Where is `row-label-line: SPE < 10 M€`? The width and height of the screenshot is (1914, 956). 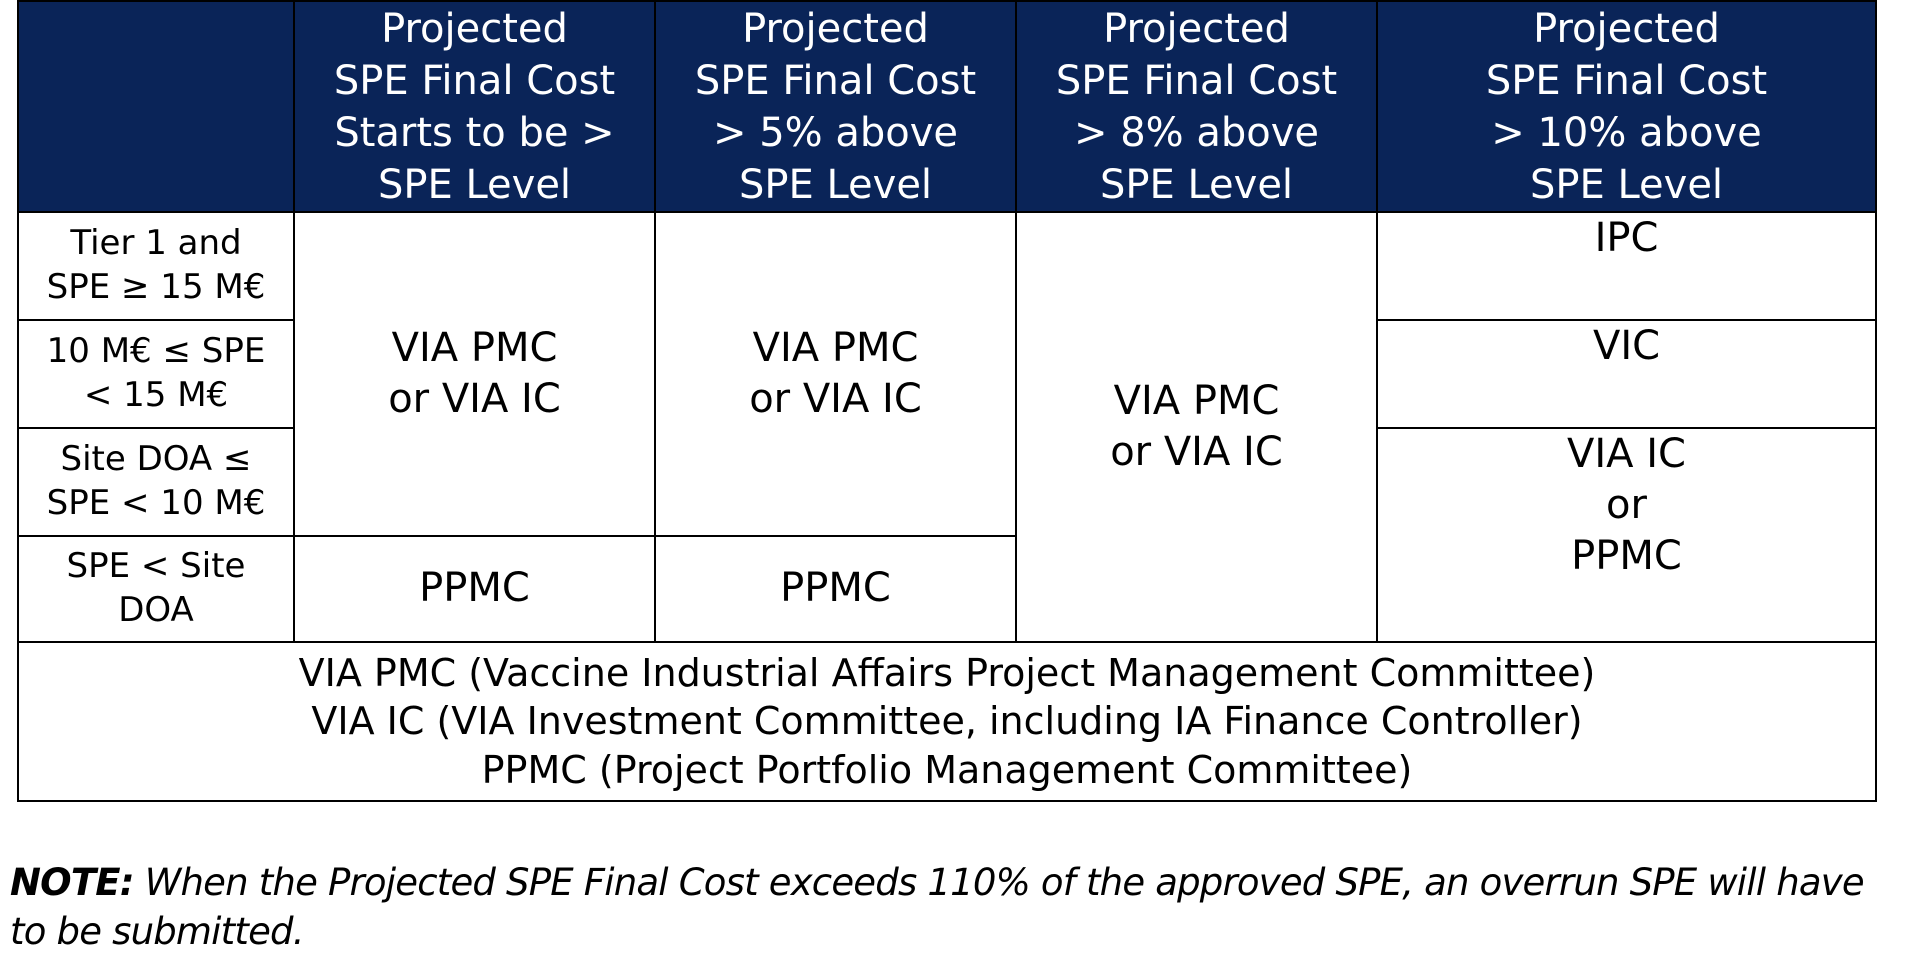 row-label-line: SPE < 10 M€ is located at coordinates (156, 503).